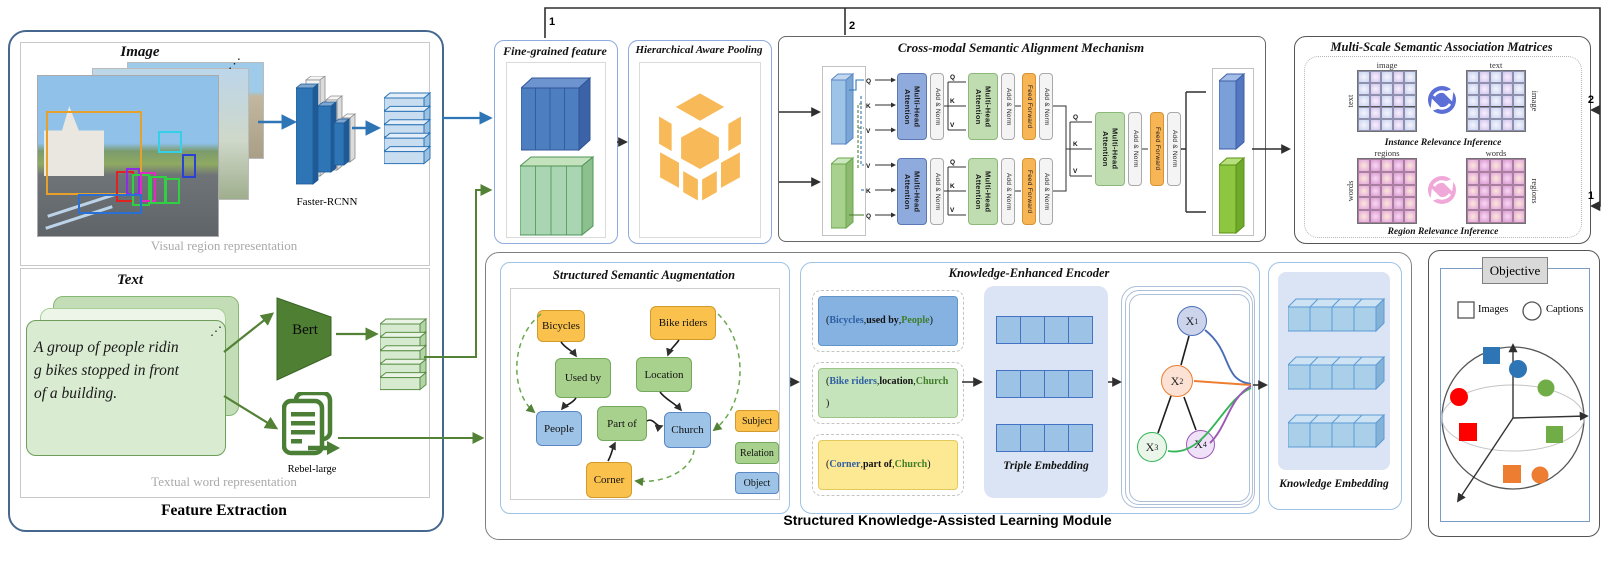 The width and height of the screenshot is (1608, 562). I want to click on triple-part: location, so click(896, 382).